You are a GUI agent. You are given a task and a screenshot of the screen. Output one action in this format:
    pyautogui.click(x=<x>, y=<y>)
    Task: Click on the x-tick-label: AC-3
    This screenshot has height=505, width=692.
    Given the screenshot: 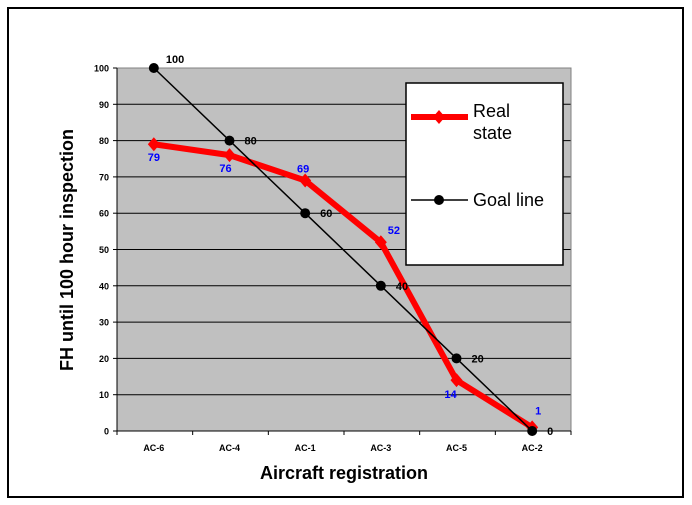 What is the action you would take?
    pyautogui.click(x=380, y=448)
    